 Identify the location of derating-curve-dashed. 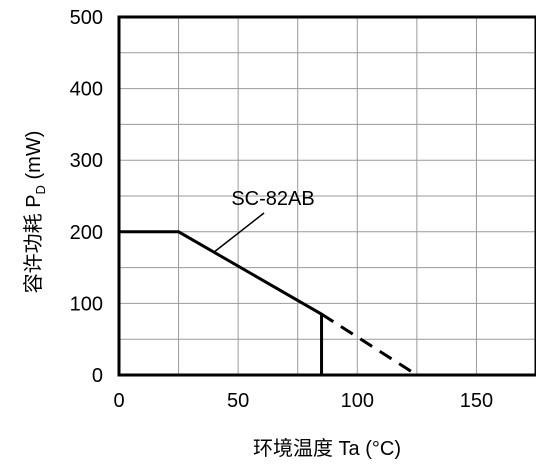
(369, 344).